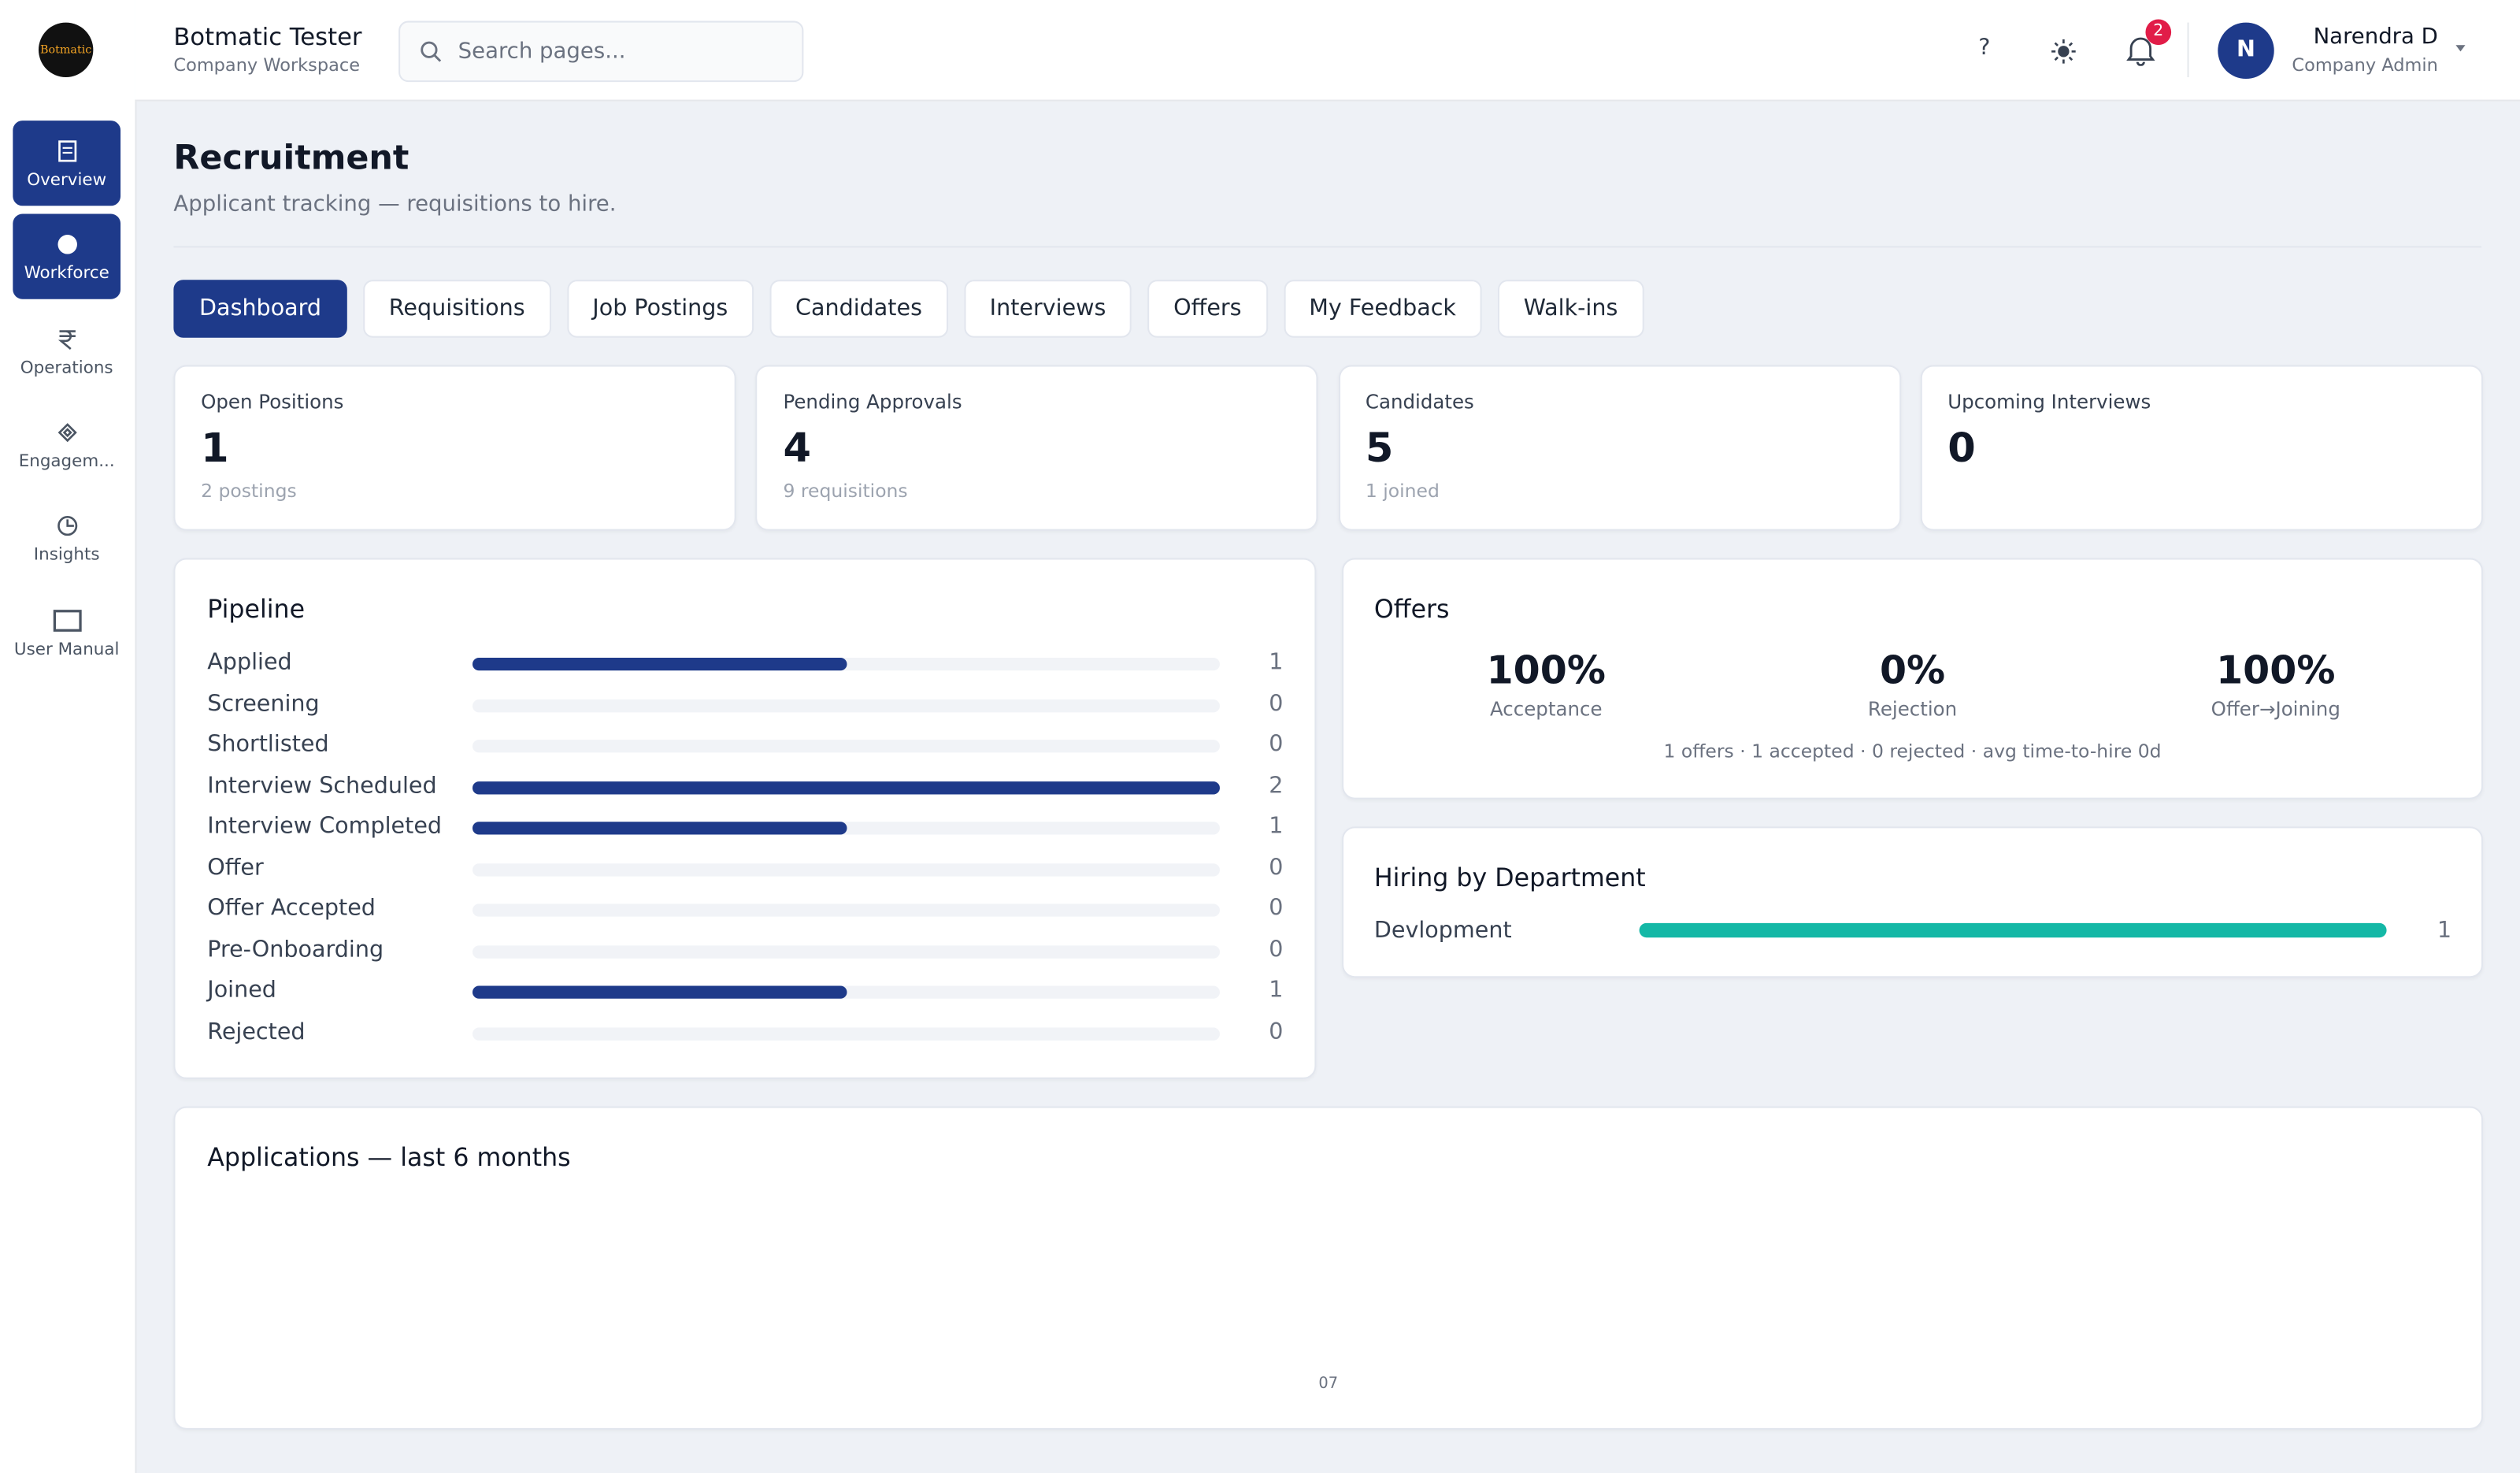  I want to click on search-icon, so click(431, 51).